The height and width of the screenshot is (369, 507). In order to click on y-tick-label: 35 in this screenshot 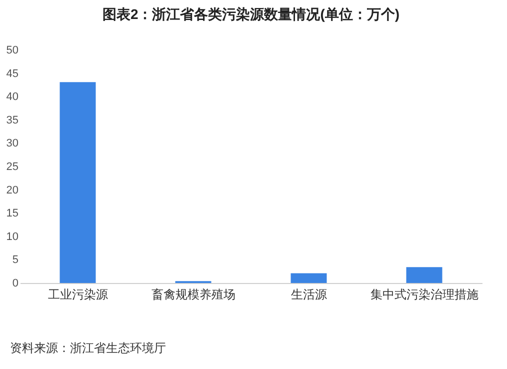, I will do `click(12, 120)`.